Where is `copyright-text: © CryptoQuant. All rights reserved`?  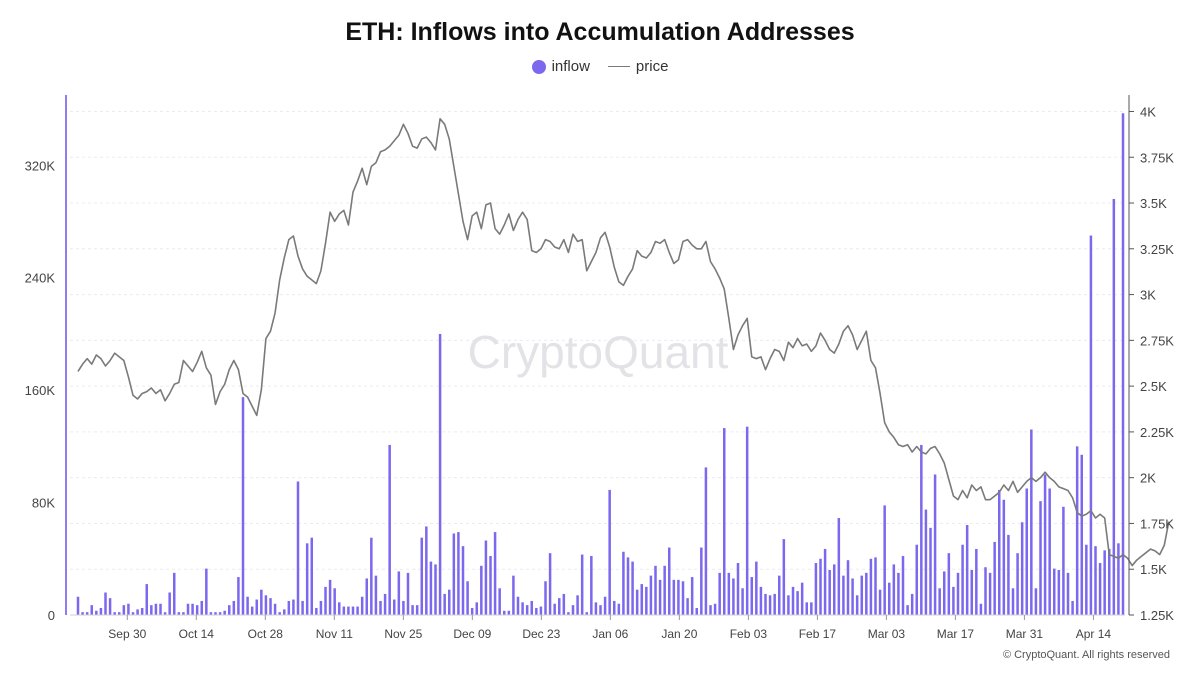 copyright-text: © CryptoQuant. All rights reserved is located at coordinates (1086, 655).